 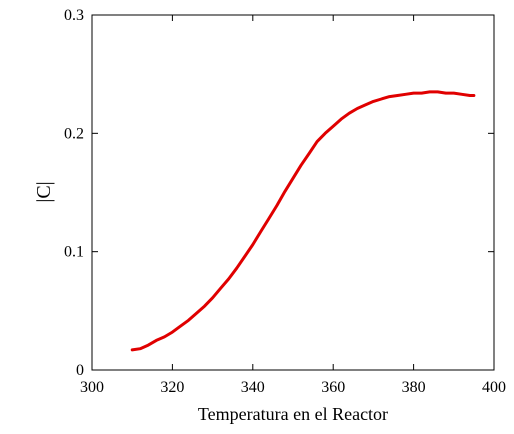 I want to click on y-tick-label: 0.2, so click(x=74, y=133).